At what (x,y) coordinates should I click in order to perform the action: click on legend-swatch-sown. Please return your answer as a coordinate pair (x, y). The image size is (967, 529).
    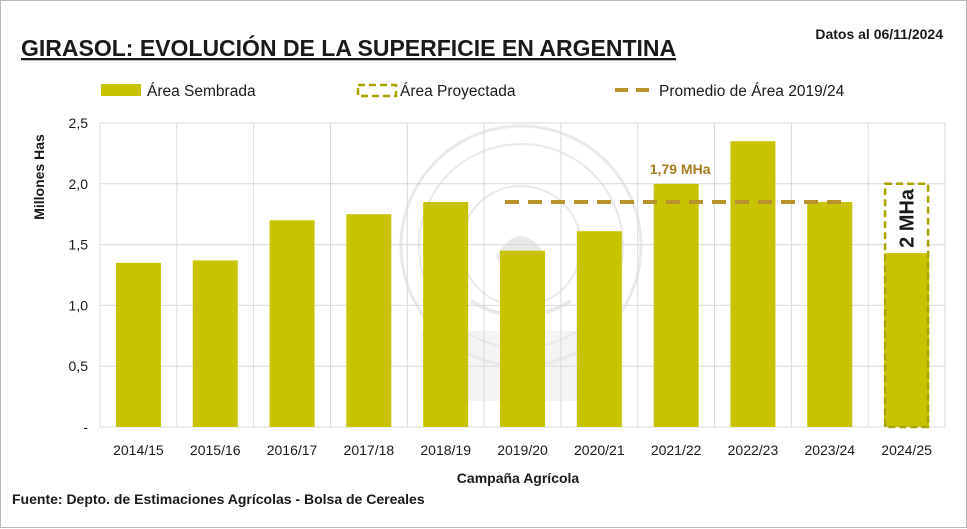
    Looking at the image, I should click on (121, 90).